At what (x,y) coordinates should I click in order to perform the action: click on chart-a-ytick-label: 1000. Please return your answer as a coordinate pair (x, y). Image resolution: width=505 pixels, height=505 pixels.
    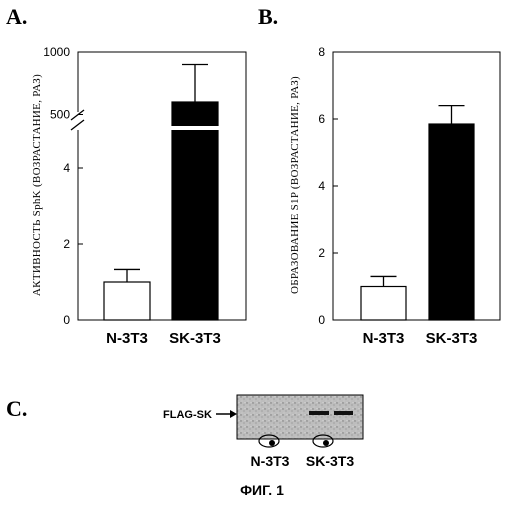
    Looking at the image, I should click on (56, 52).